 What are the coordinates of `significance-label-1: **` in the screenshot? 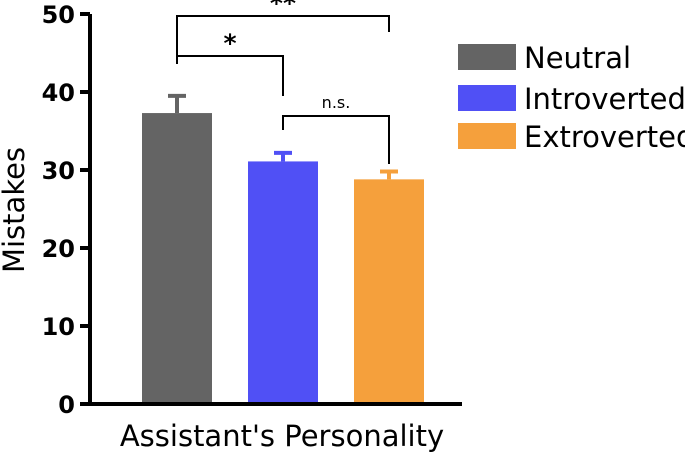 It's located at (283, 9).